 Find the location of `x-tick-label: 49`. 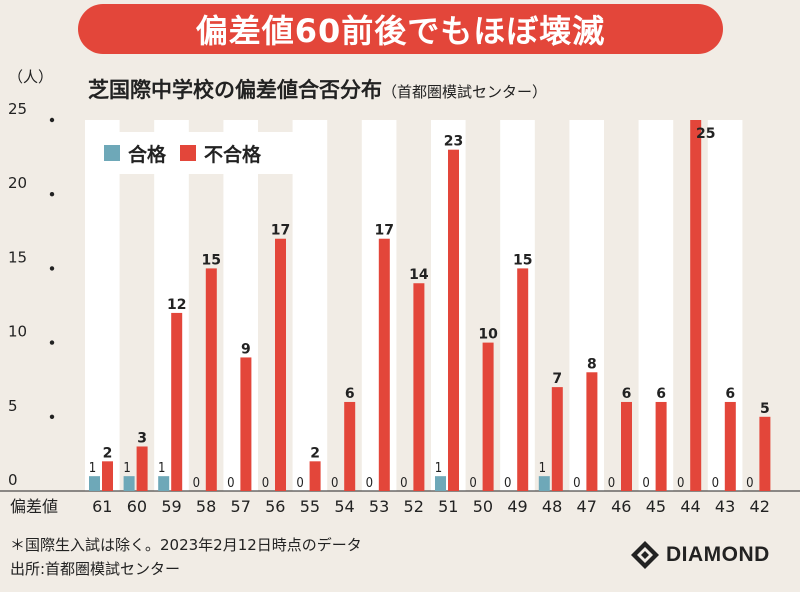

x-tick-label: 49 is located at coordinates (517, 506).